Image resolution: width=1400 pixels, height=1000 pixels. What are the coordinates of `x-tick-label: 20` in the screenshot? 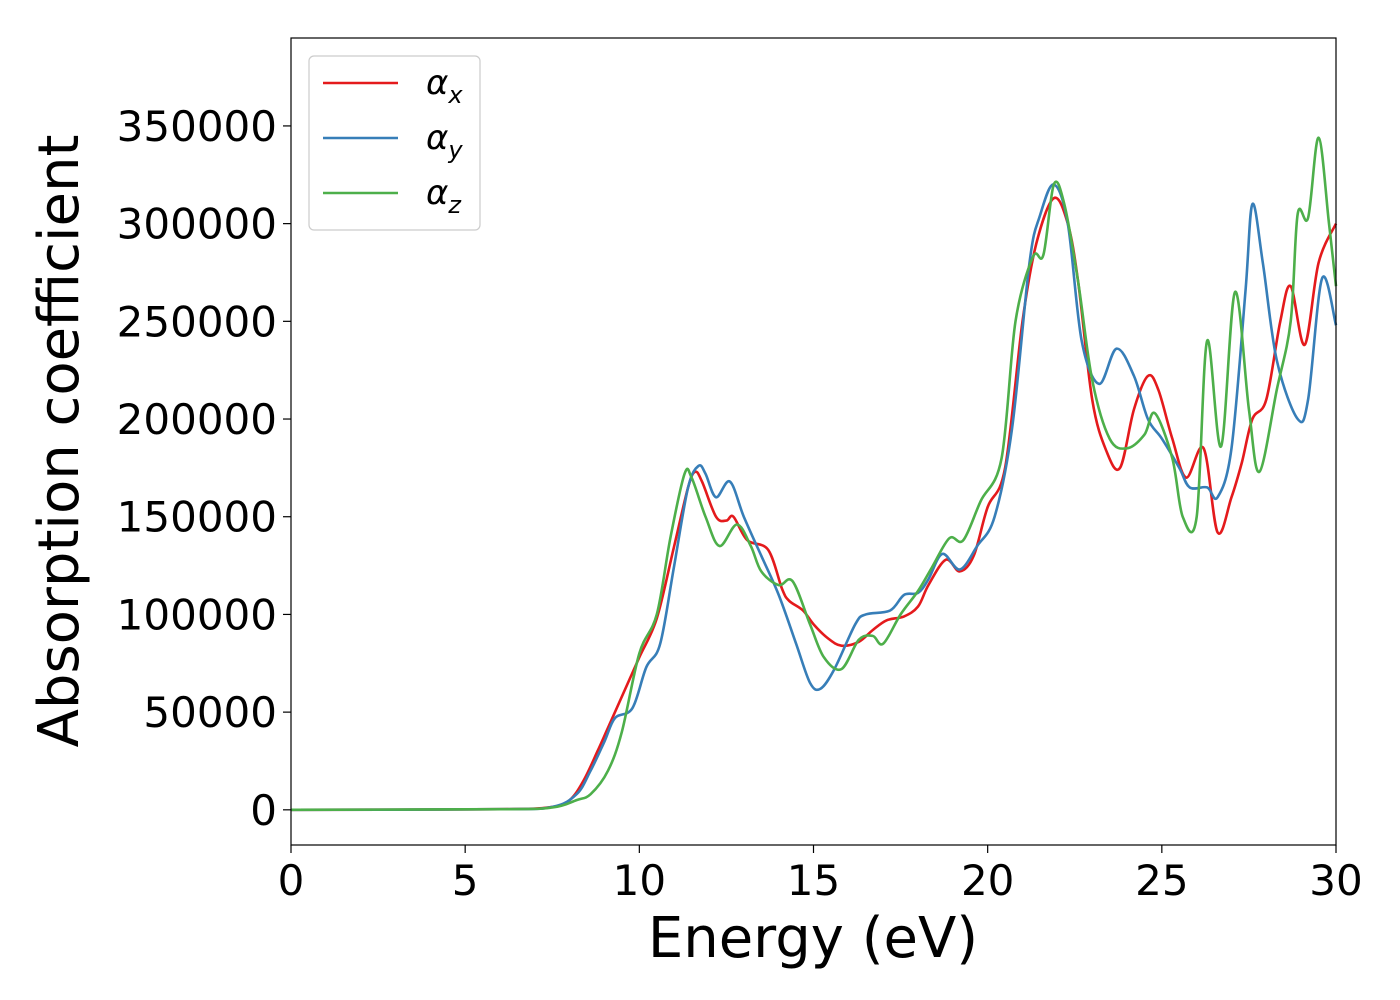 It's located at (987, 880).